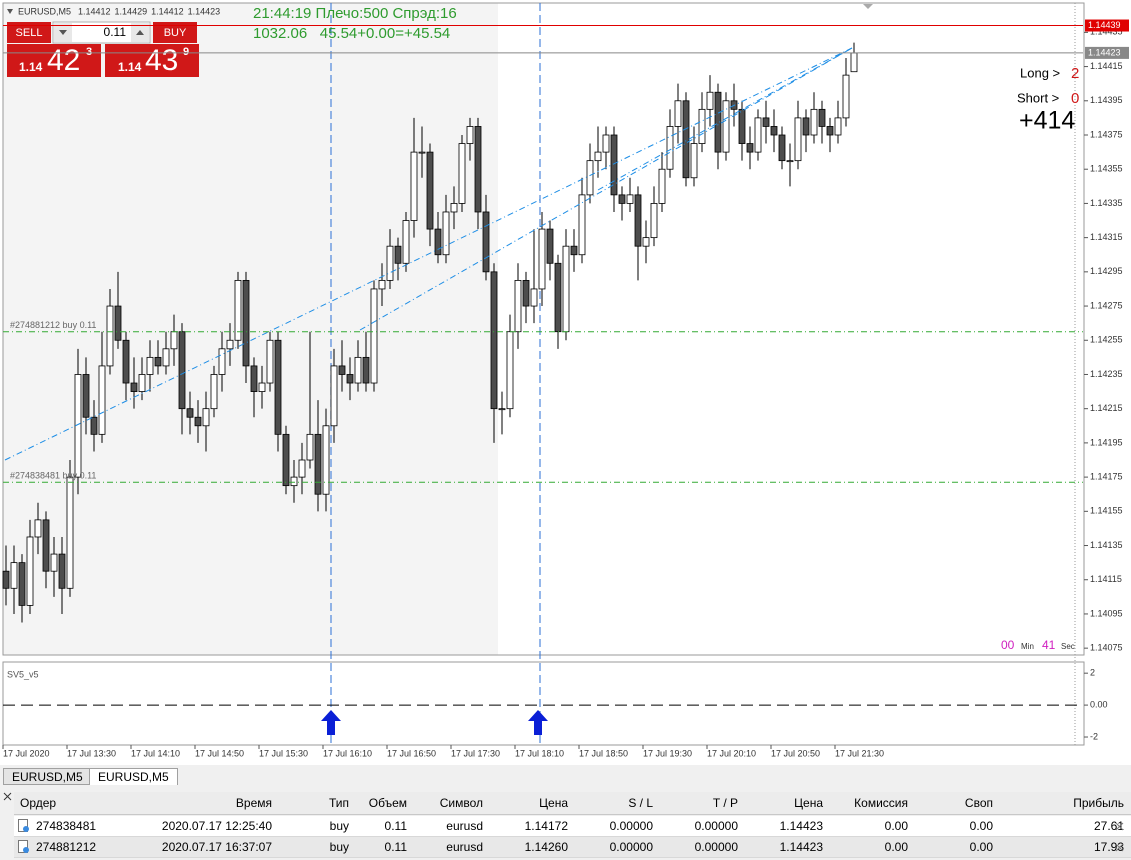  Describe the element at coordinates (253, 803) in the screenshot. I see `column-header: Время` at that location.